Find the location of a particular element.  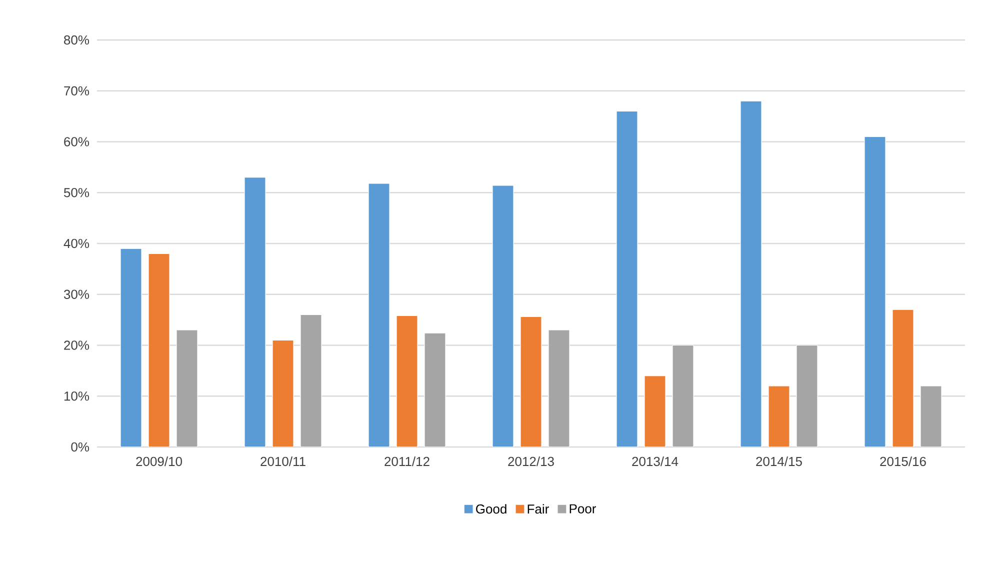

x-tick-label: 2013/14 is located at coordinates (655, 461).